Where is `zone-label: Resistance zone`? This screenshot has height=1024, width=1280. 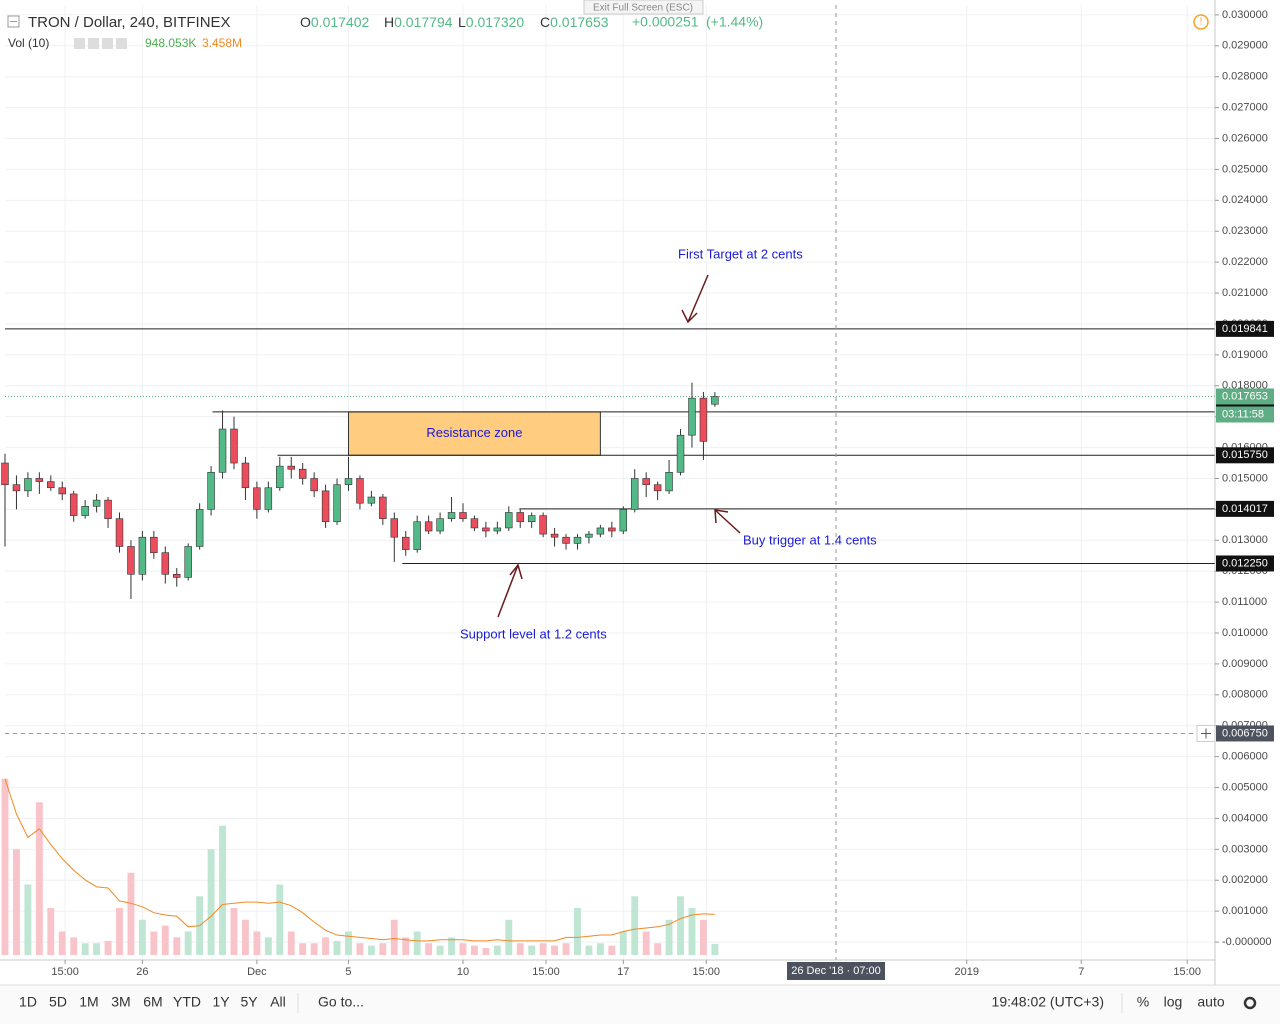
zone-label: Resistance zone is located at coordinates (474, 432).